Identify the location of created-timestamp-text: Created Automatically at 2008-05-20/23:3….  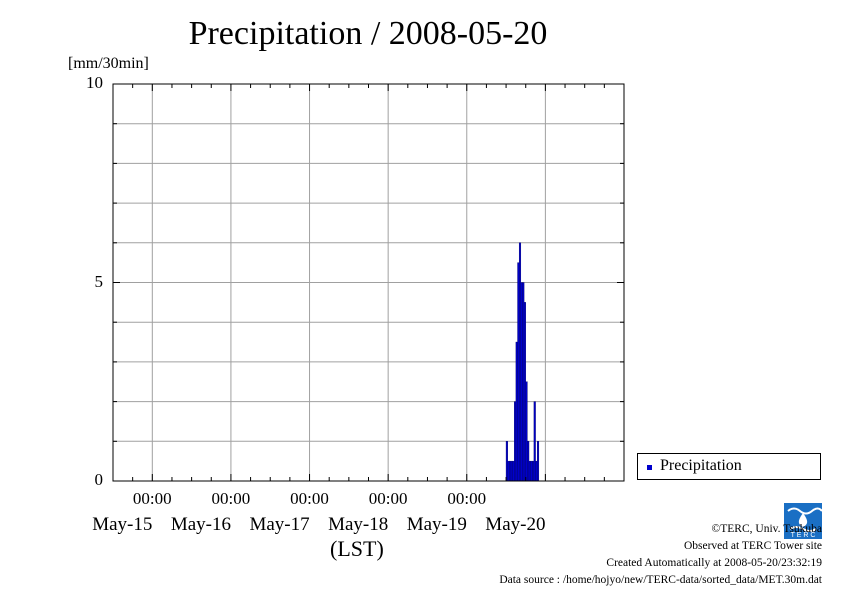
(714, 563).